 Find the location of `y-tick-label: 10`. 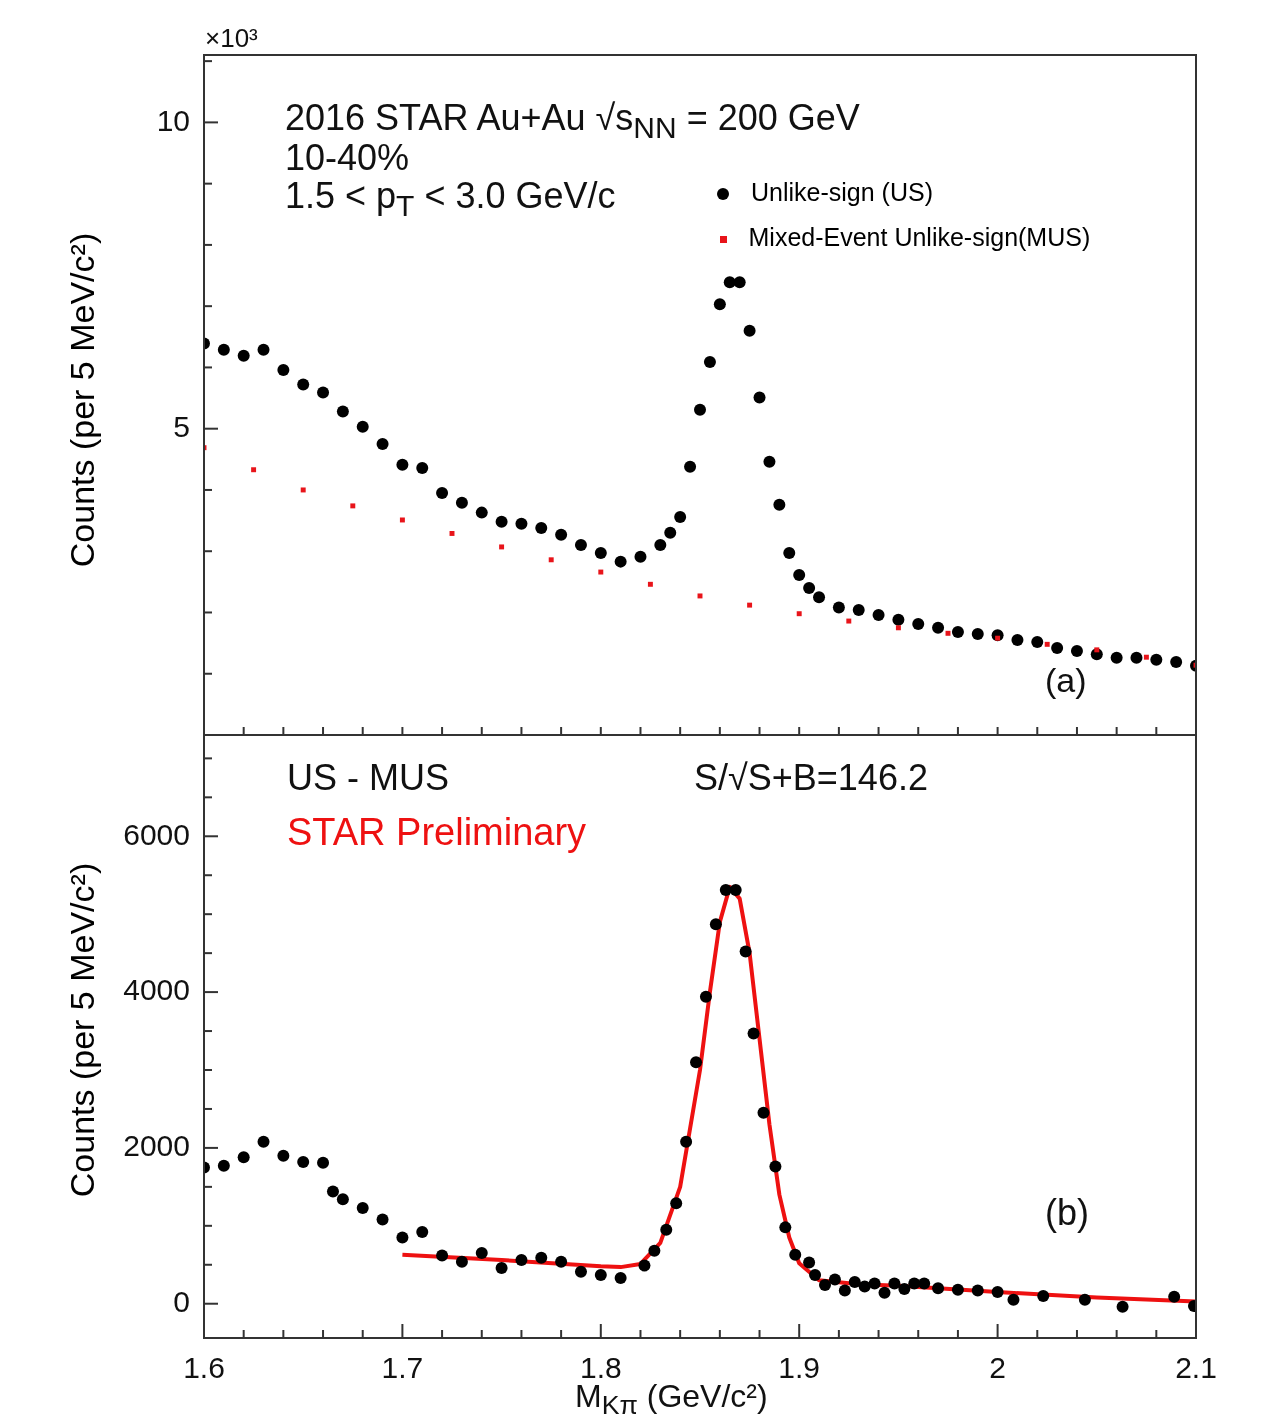

y-tick-label: 10 is located at coordinates (173, 120).